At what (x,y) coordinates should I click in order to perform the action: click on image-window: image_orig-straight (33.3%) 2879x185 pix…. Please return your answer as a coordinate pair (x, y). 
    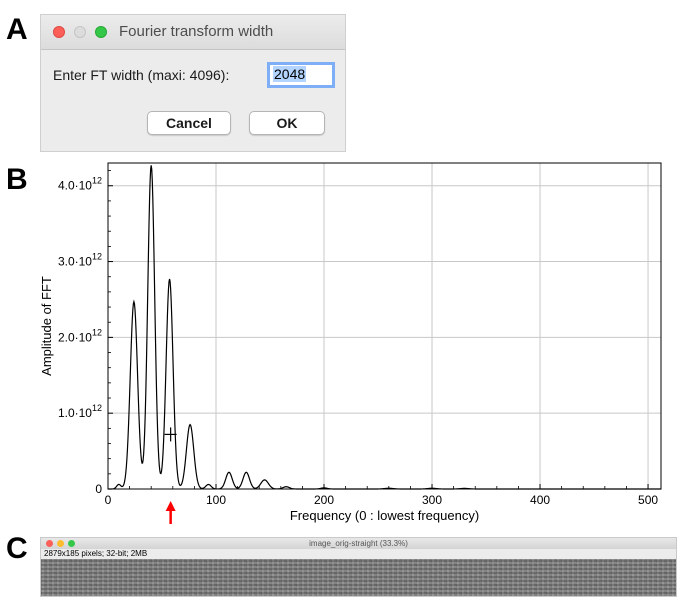
    Looking at the image, I should click on (358, 567).